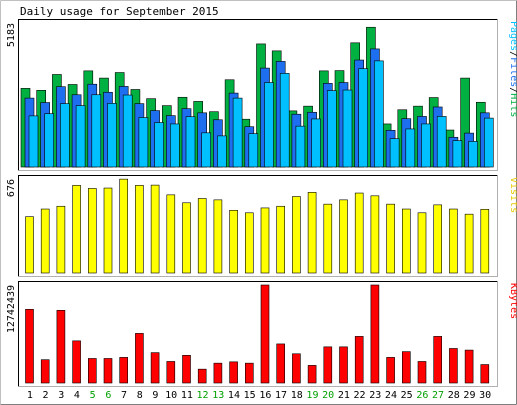  I want to click on legend-entry-kbytes: KBytes, so click(512, 301).